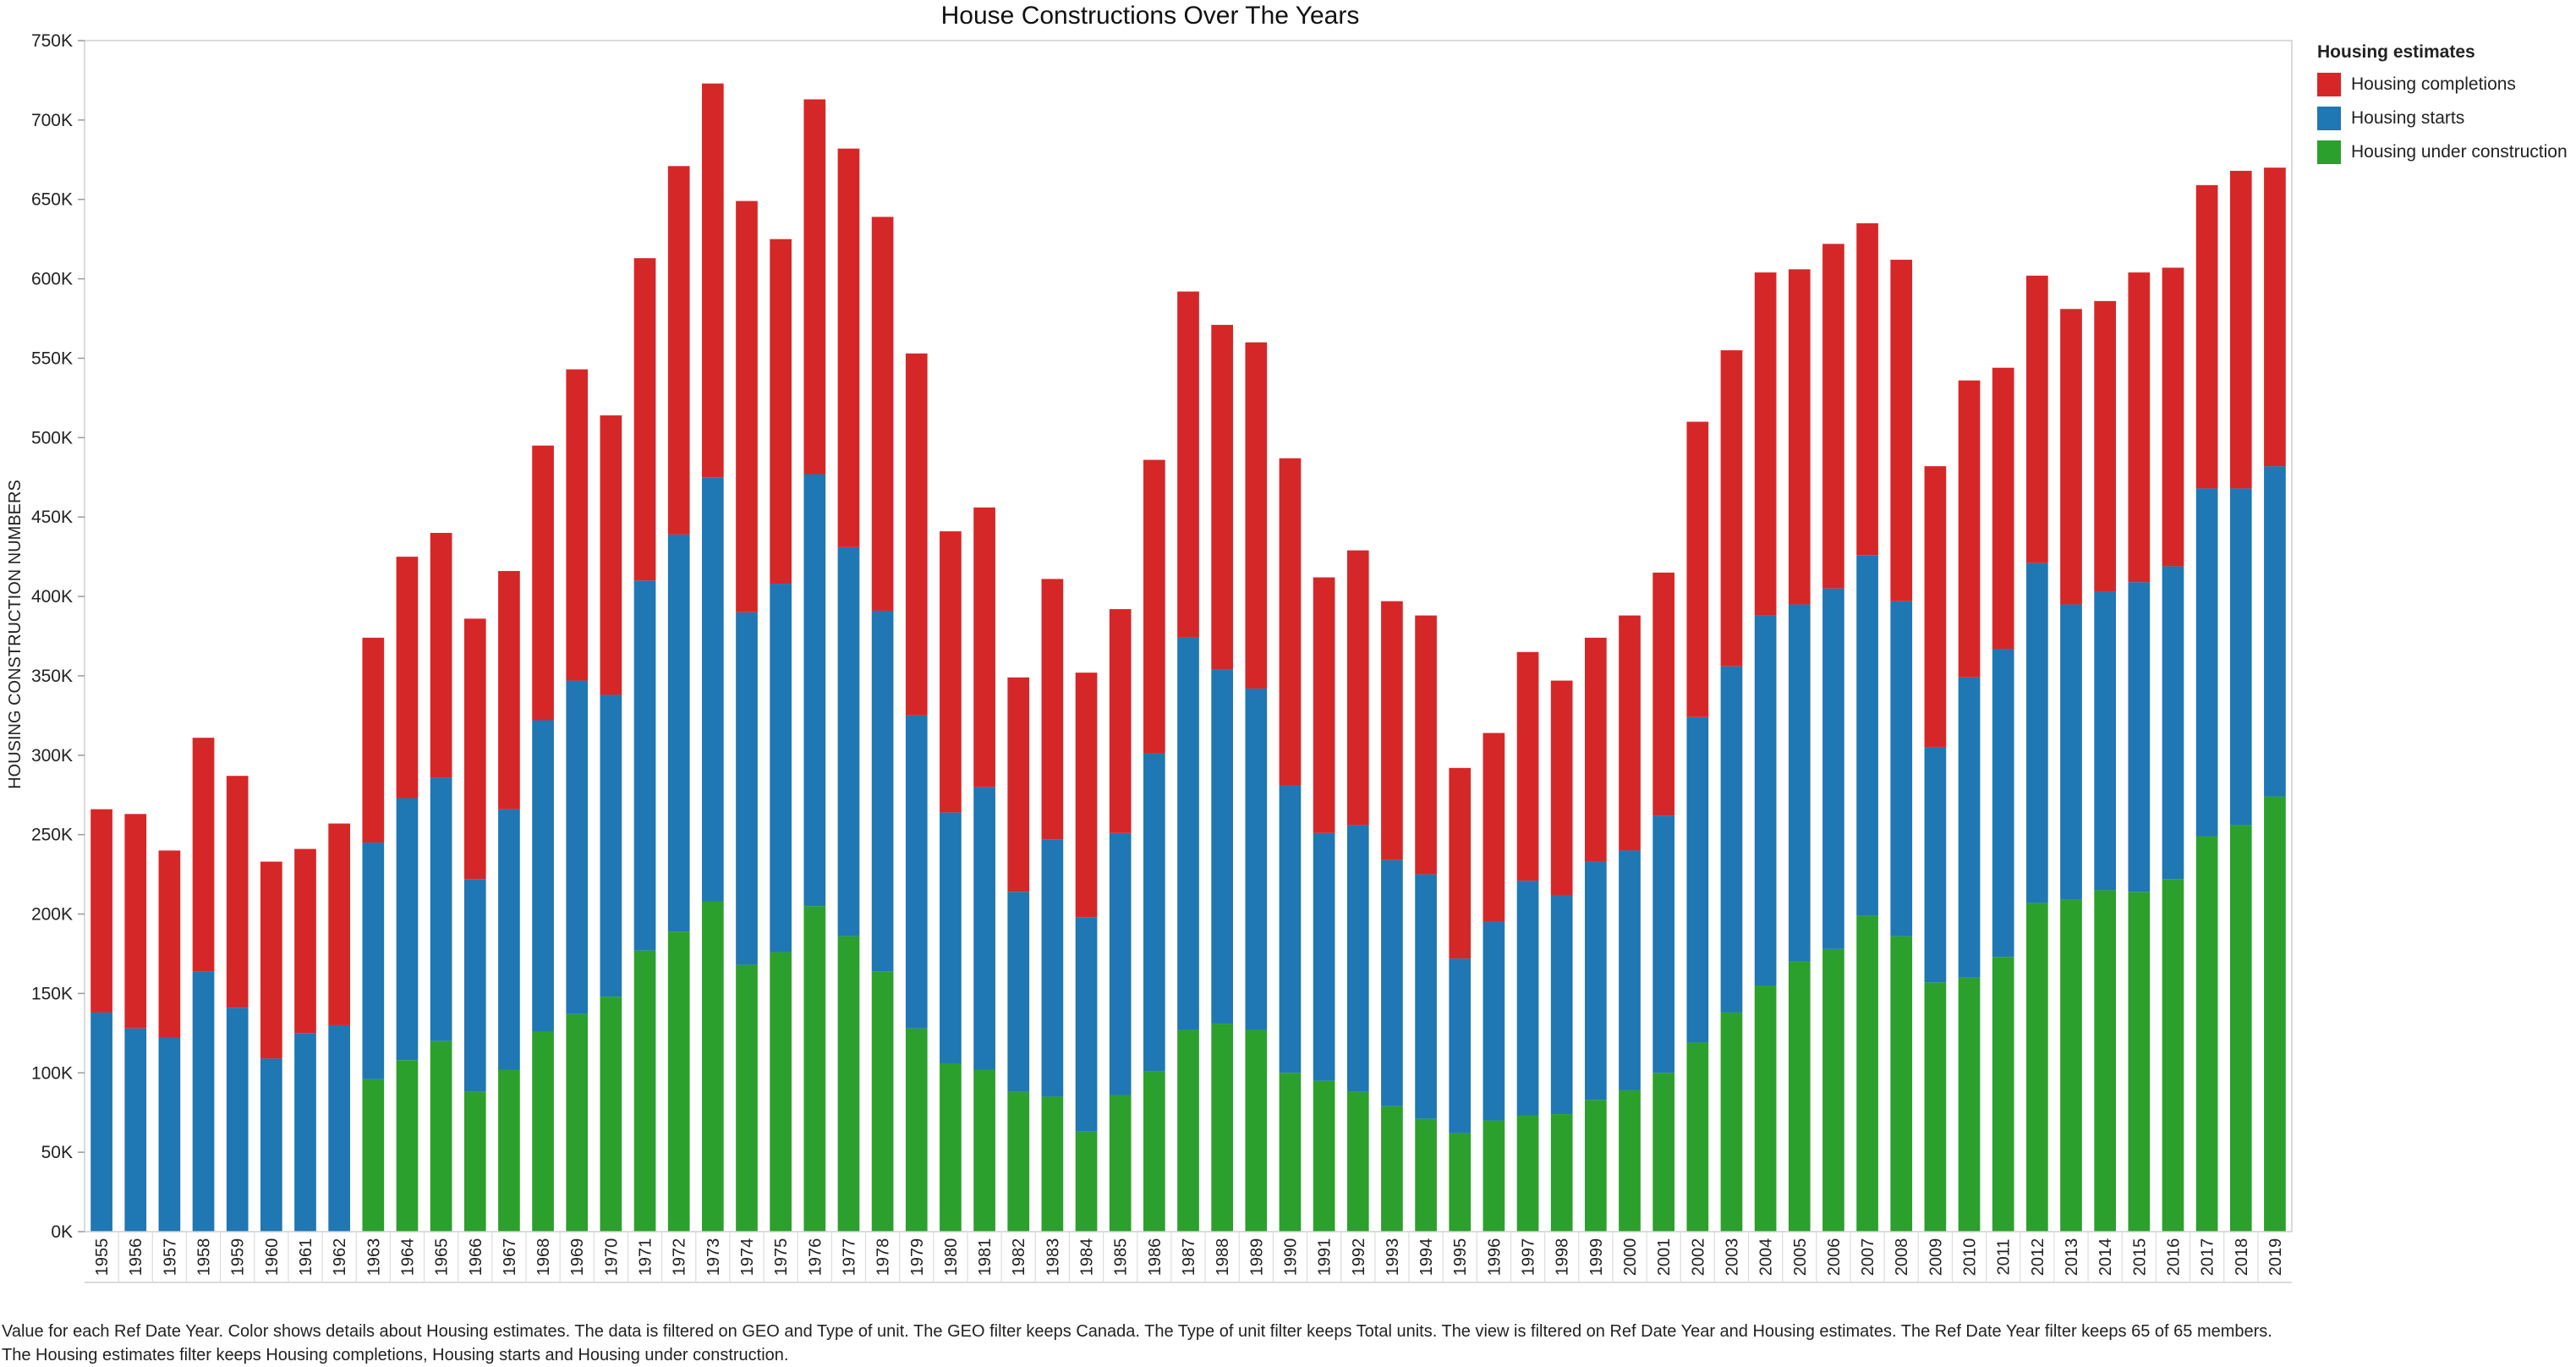 The height and width of the screenshot is (1367, 2576). What do you see at coordinates (577, 525) in the screenshot?
I see `bar-segment-1969-housing-completions` at bounding box center [577, 525].